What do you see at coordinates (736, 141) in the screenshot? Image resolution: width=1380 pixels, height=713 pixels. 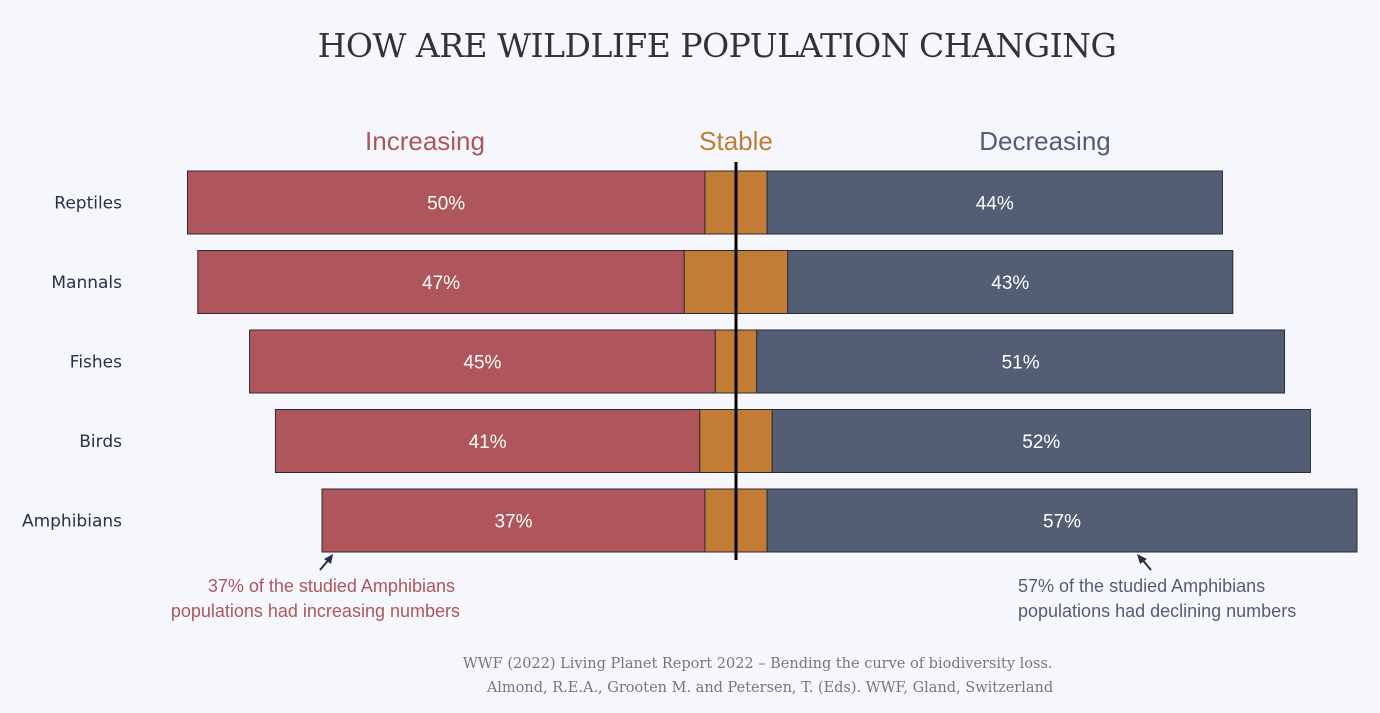 I see `legend-stable: Stable` at bounding box center [736, 141].